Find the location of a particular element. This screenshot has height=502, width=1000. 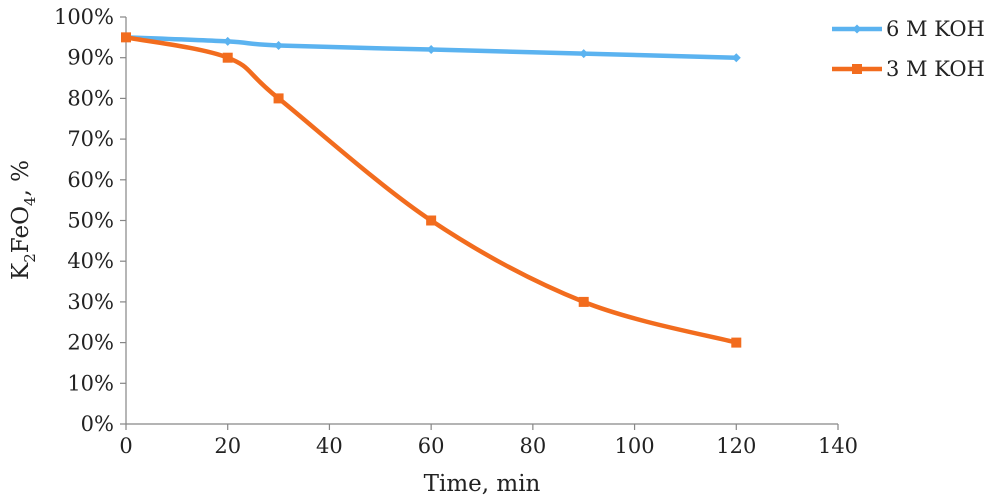

x-tick-label: 100 is located at coordinates (635, 446).